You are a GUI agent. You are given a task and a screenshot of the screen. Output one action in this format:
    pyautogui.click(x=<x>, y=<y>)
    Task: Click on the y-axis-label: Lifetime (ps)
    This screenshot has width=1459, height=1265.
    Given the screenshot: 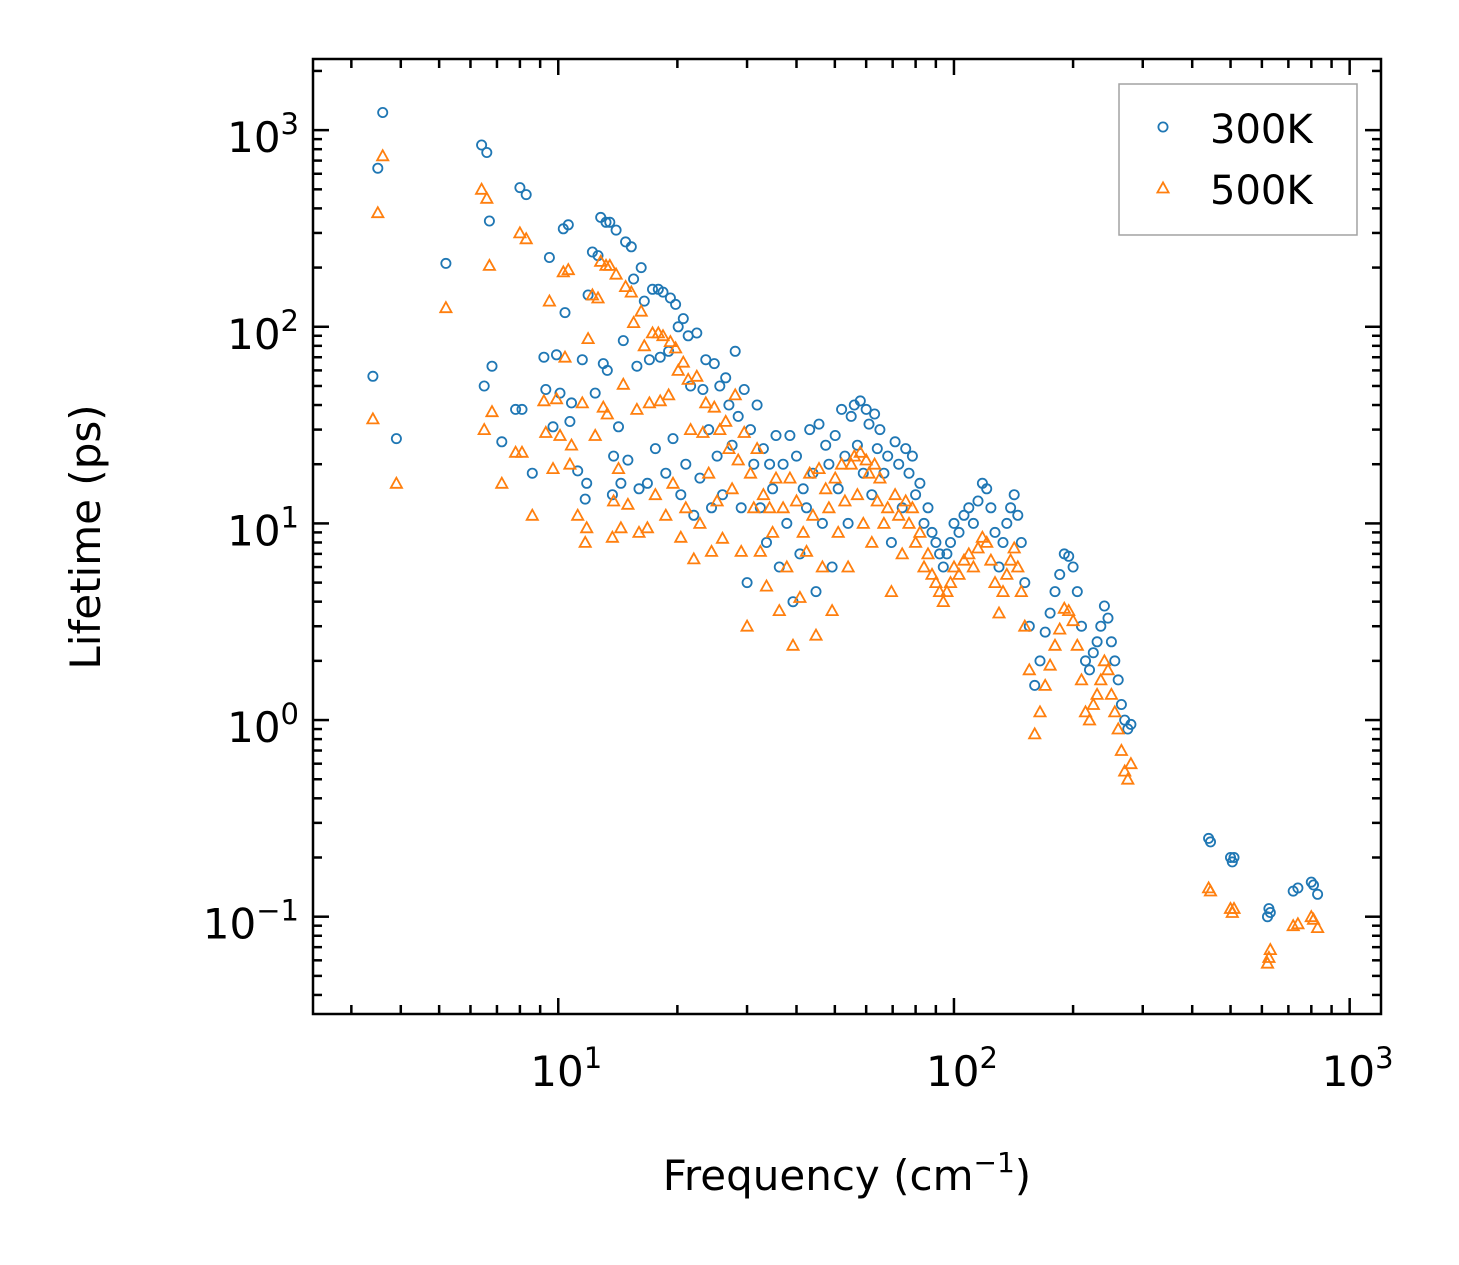 What is the action you would take?
    pyautogui.click(x=85, y=536)
    